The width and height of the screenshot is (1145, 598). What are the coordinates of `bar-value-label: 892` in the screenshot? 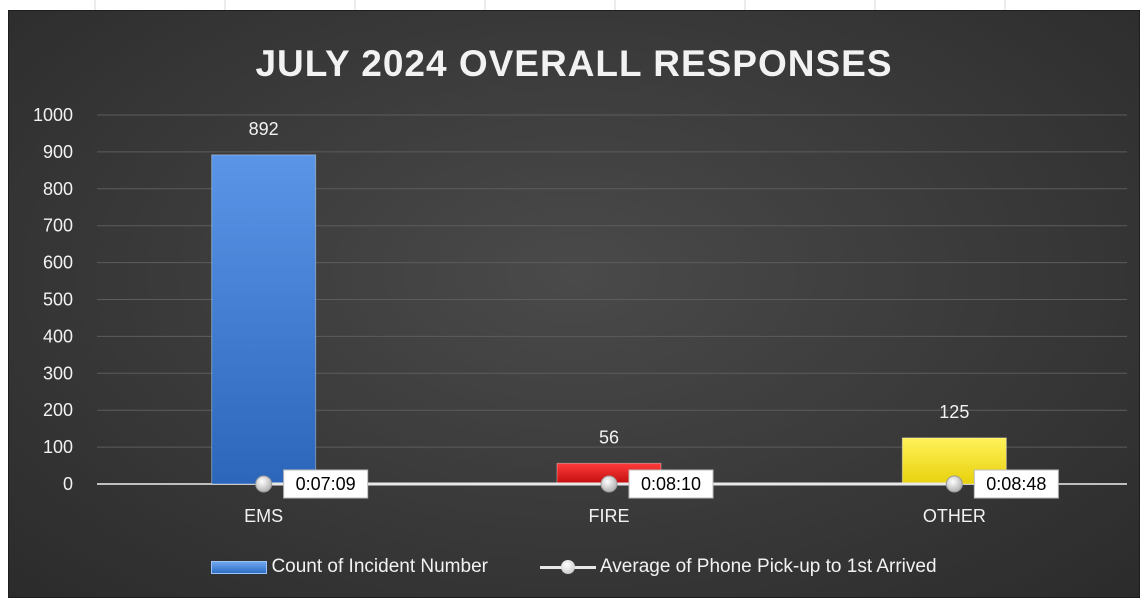 It's located at (264, 129).